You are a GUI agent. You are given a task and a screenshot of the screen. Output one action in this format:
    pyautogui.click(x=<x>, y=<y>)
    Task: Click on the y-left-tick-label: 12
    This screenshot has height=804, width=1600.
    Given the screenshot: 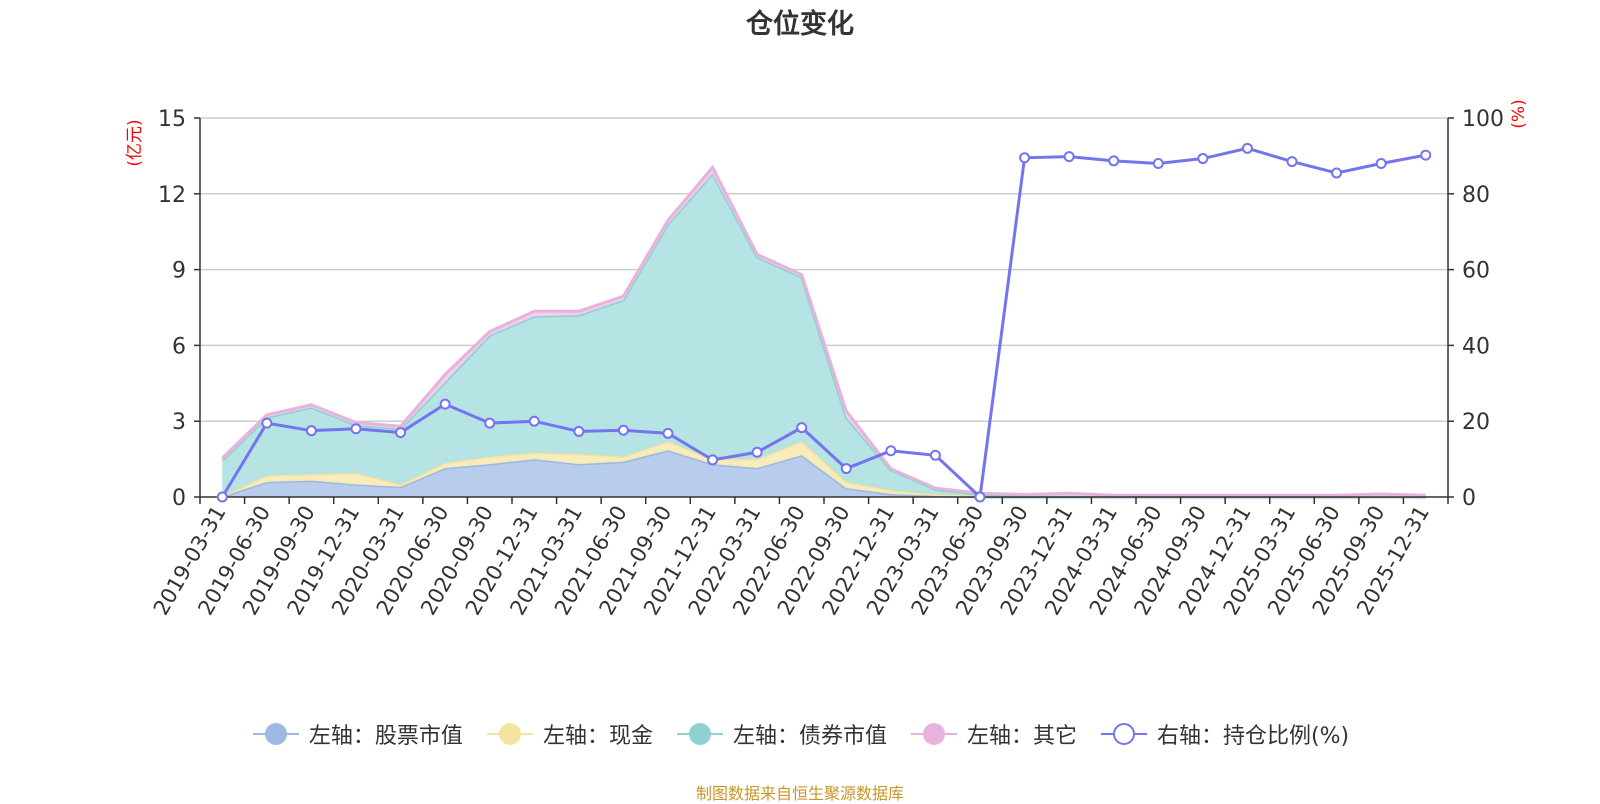 What is the action you would take?
    pyautogui.click(x=172, y=195)
    